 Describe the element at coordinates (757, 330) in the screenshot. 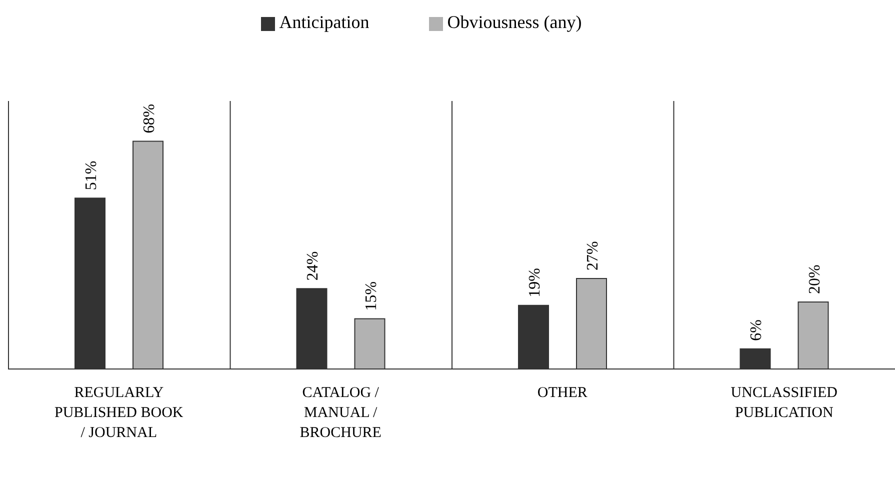

I see `data-label: 6%` at that location.